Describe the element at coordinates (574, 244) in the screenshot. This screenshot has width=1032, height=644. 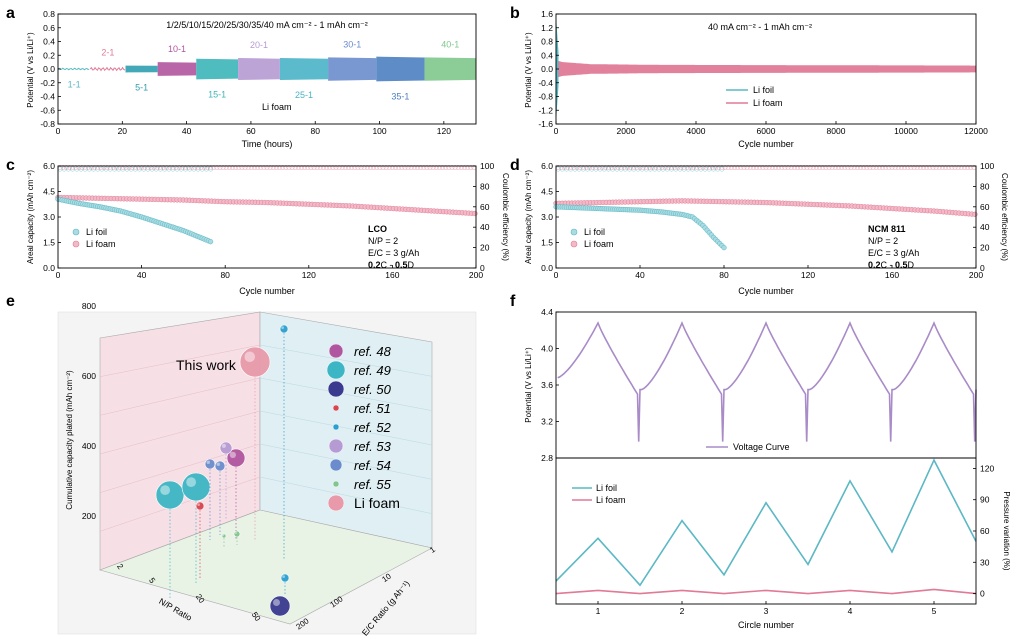
I see `legend-swatch-li-foam` at that location.